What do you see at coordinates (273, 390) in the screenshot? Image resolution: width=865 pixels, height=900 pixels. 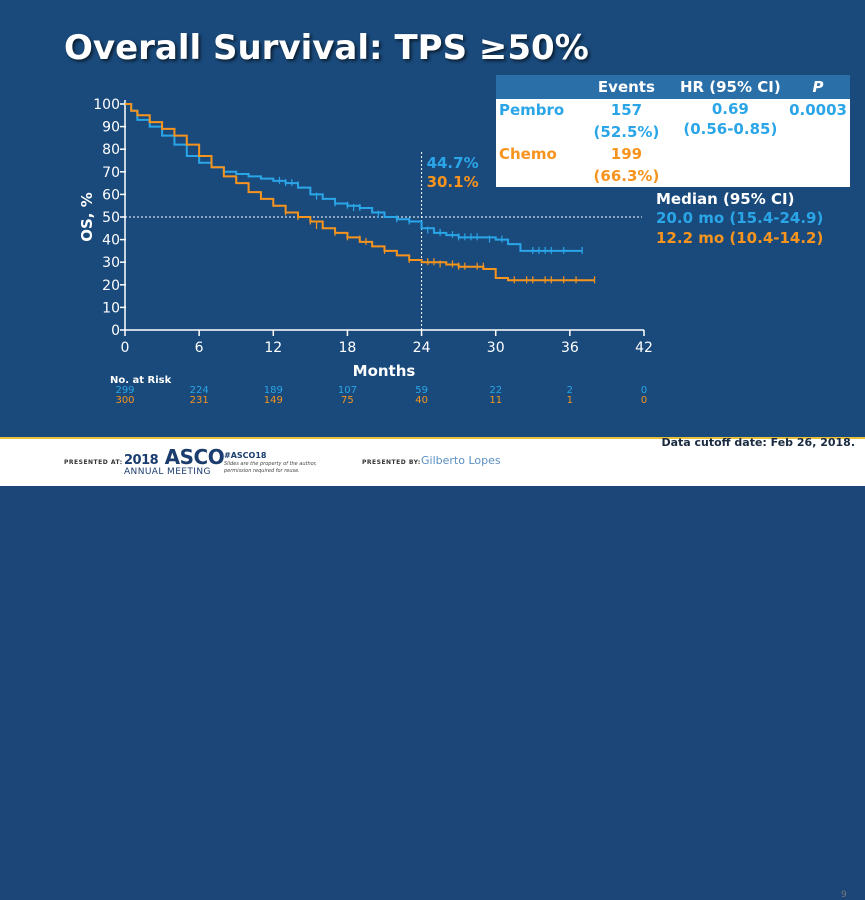 I see `risk-count-pembro: 189` at bounding box center [273, 390].